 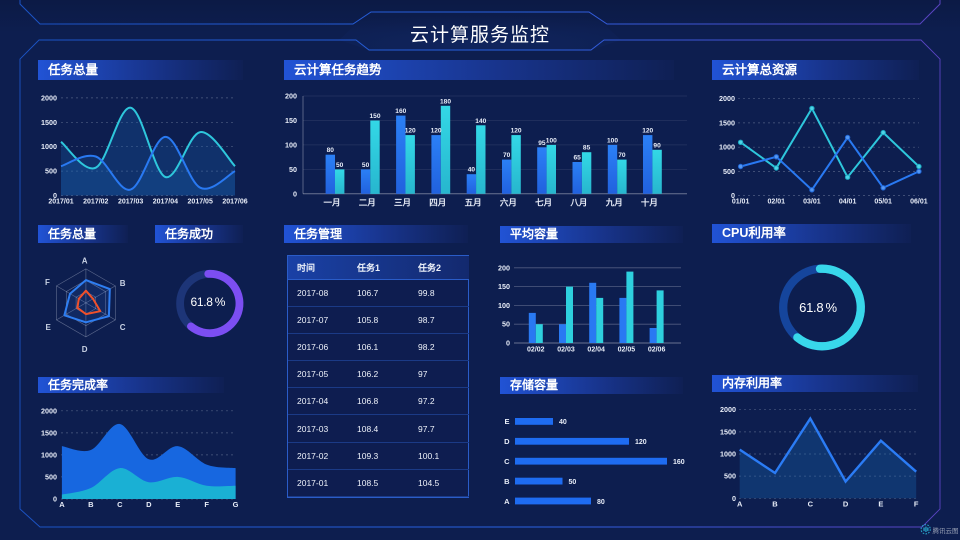 I want to click on svg-text: 06/01, so click(x=919, y=202).